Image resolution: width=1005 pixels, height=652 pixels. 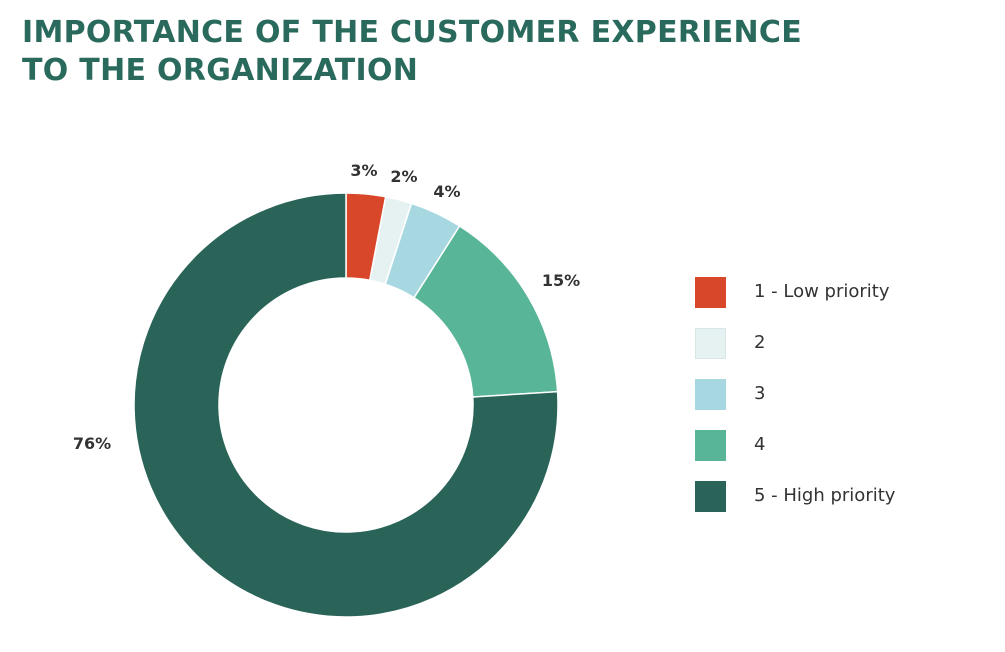 I want to click on legend-label-1: 1 - Low priority, so click(x=822, y=291).